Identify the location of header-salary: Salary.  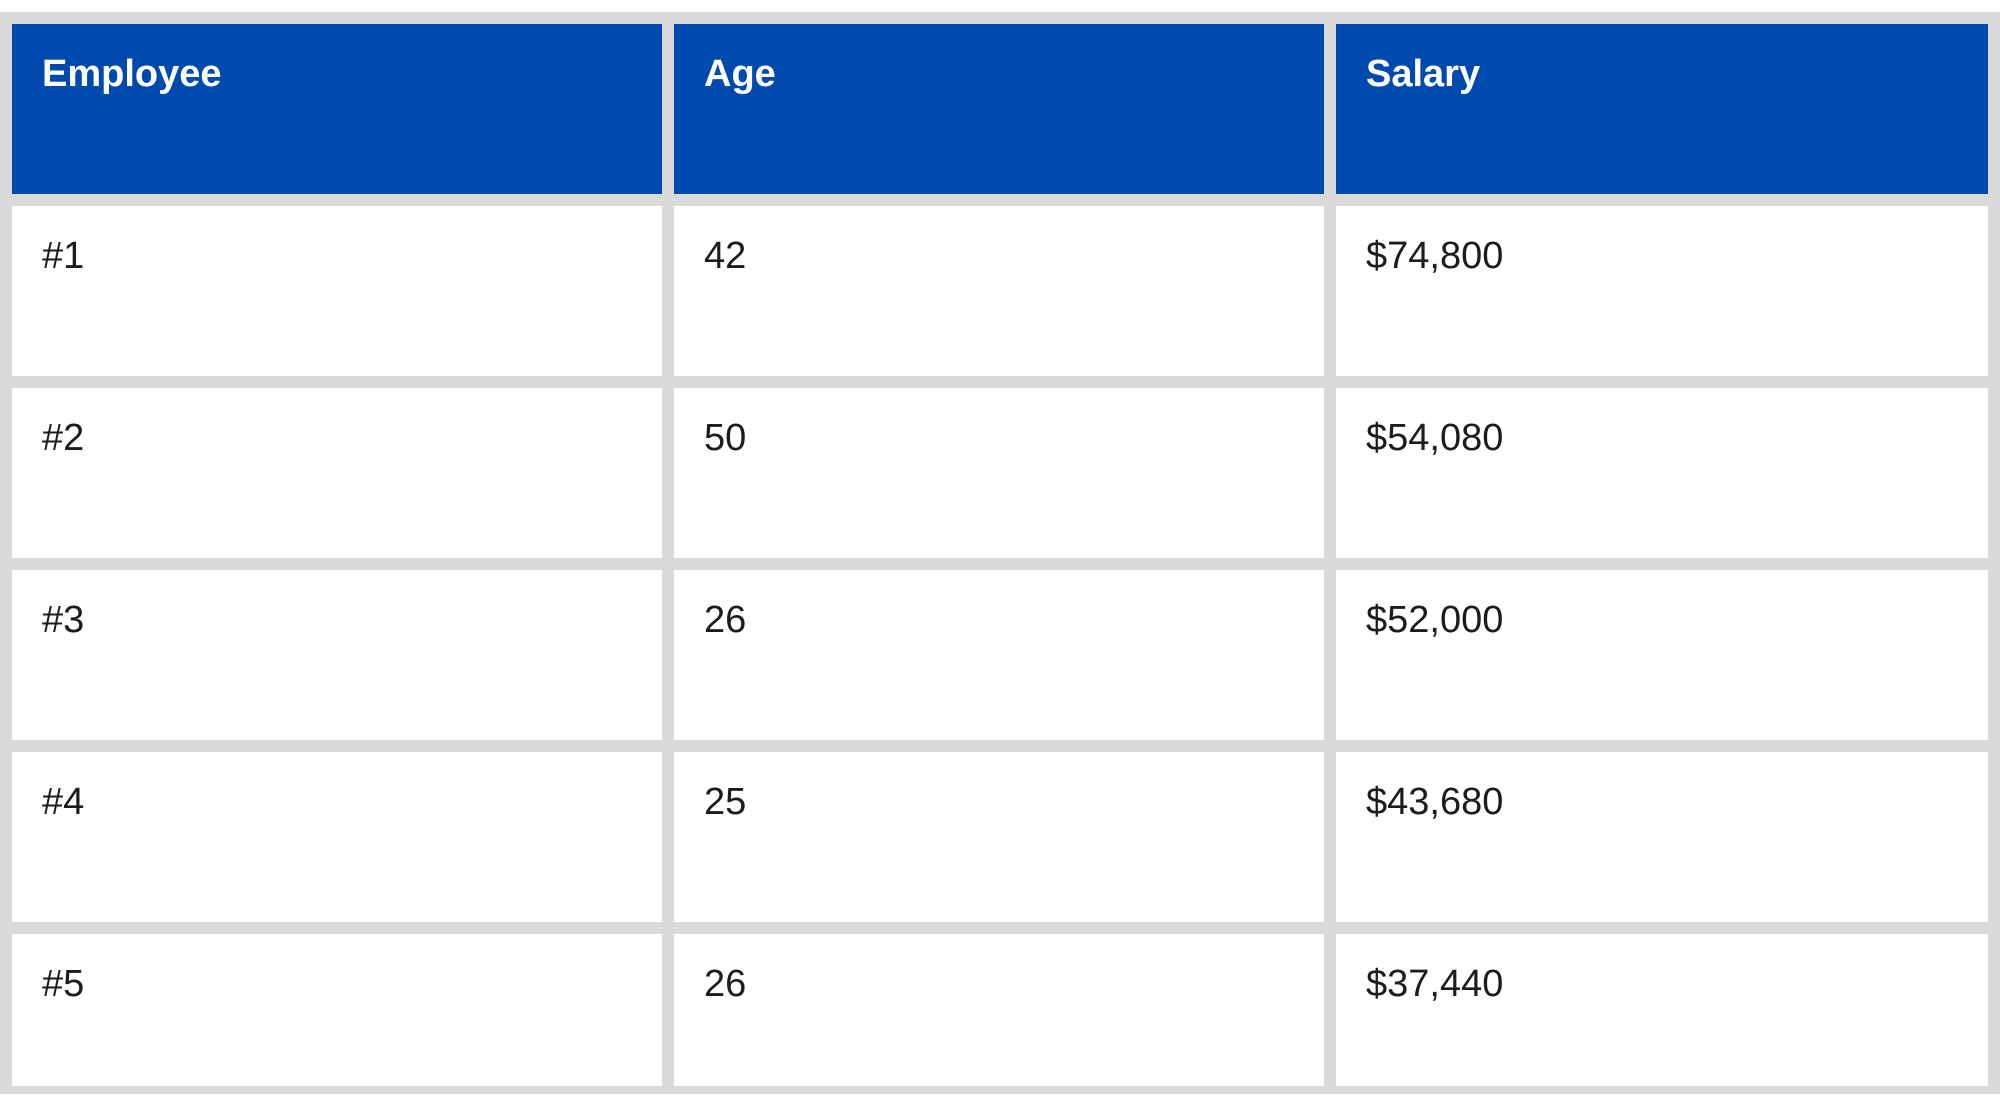
(1662, 109).